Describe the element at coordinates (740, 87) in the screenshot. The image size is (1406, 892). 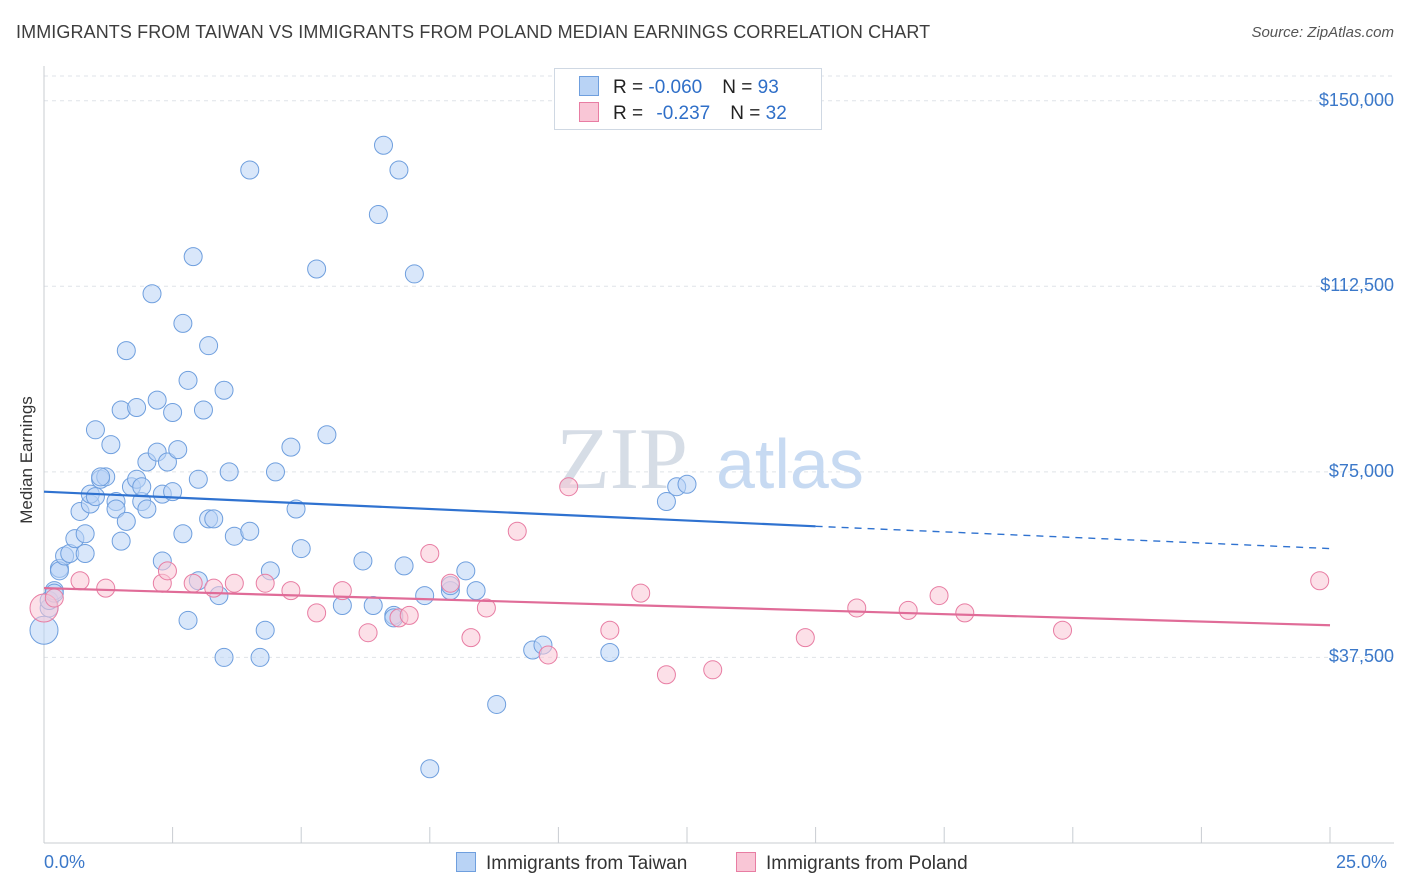
I see `legend-n-label: N =` at that location.